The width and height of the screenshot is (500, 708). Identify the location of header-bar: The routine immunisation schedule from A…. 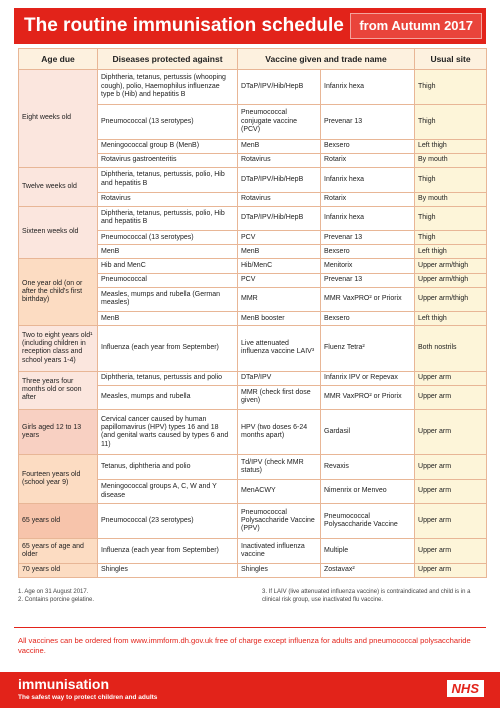
(250, 26).